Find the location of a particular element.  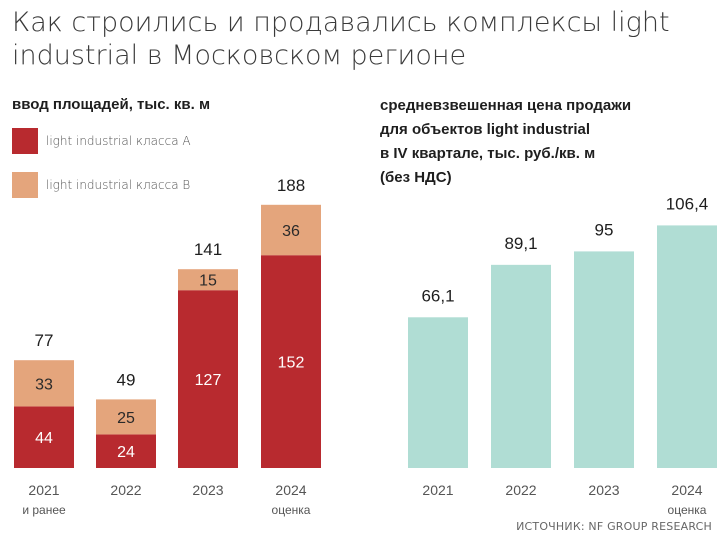

legend-label-class-b: light industrial класса В is located at coordinates (118, 185).